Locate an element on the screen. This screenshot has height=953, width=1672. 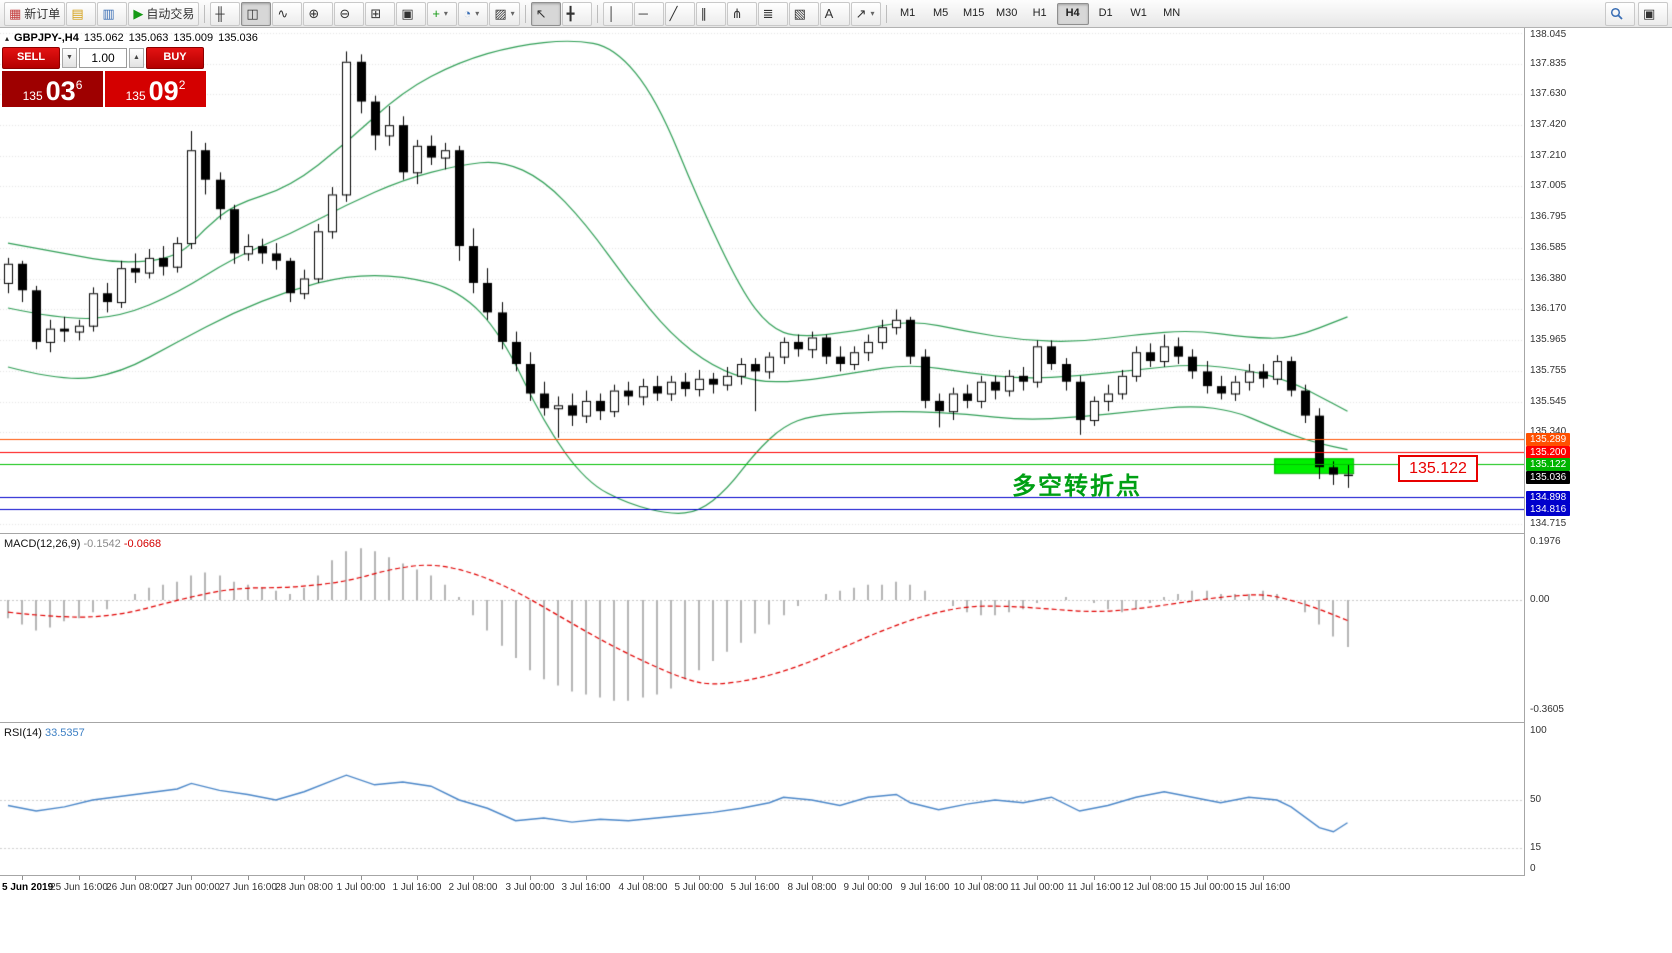
time-axis-label: 11 Jul 00:00 is located at coordinates (1037, 887).